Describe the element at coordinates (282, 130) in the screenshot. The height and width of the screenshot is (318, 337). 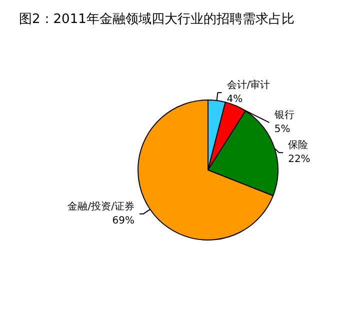
I see `data-label: 5%` at that location.